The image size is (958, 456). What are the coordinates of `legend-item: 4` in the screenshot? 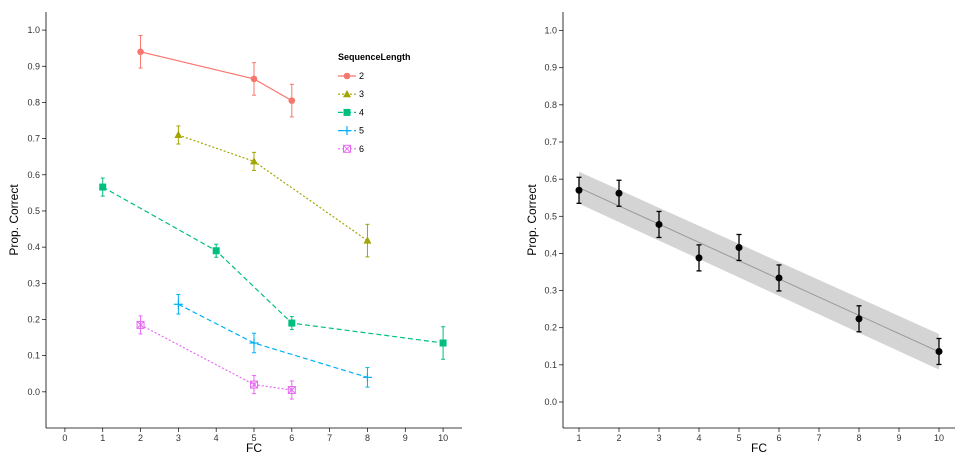 It's located at (351, 112).